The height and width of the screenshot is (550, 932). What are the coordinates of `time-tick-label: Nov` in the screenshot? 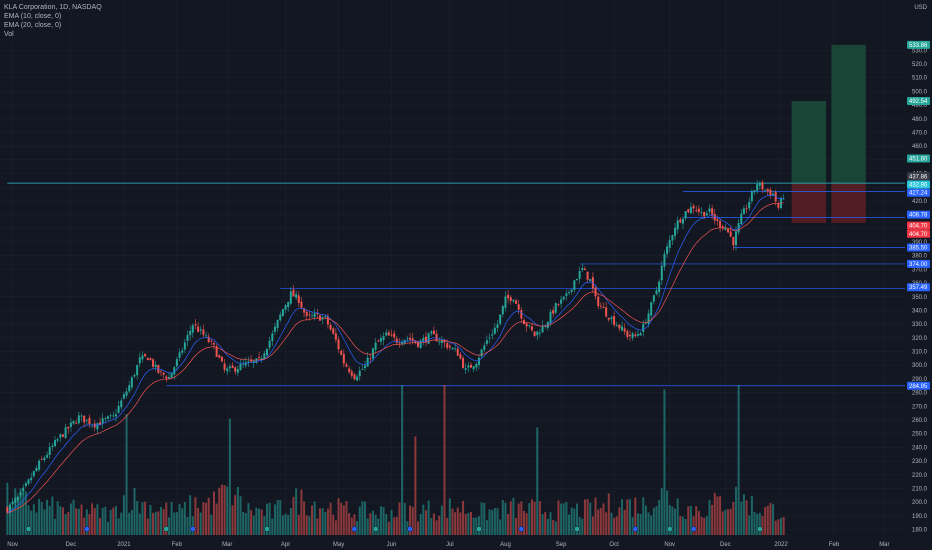 It's located at (12, 545).